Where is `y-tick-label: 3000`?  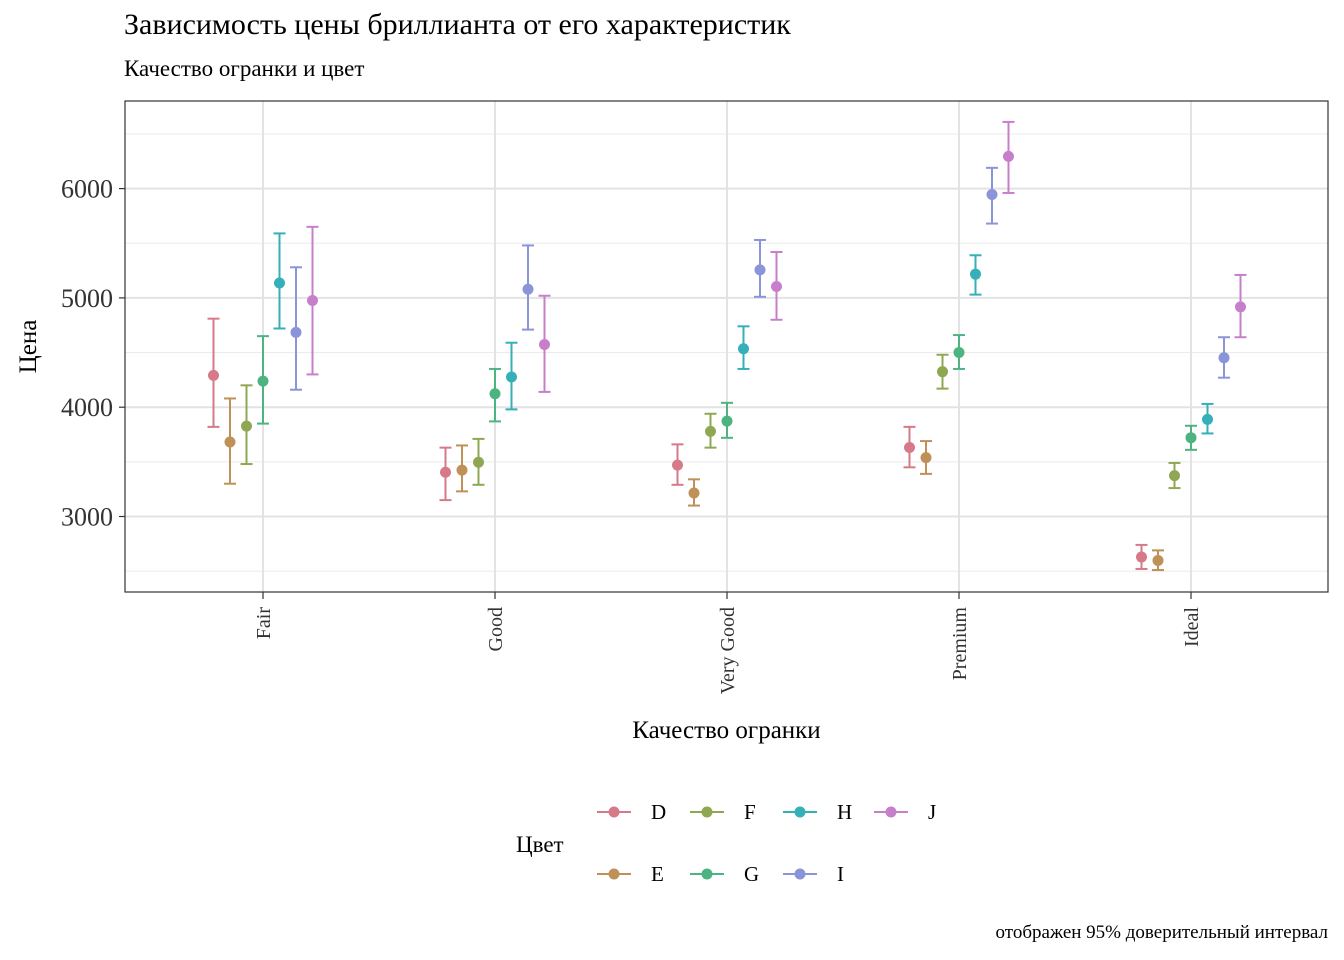
y-tick-label: 3000 is located at coordinates (87, 517).